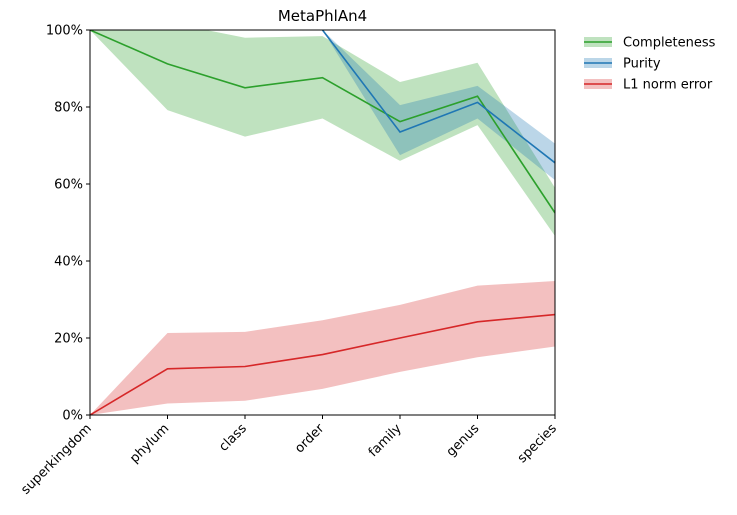  Describe the element at coordinates (68, 185) in the screenshot. I see `y-tick-label: 60%` at that location.